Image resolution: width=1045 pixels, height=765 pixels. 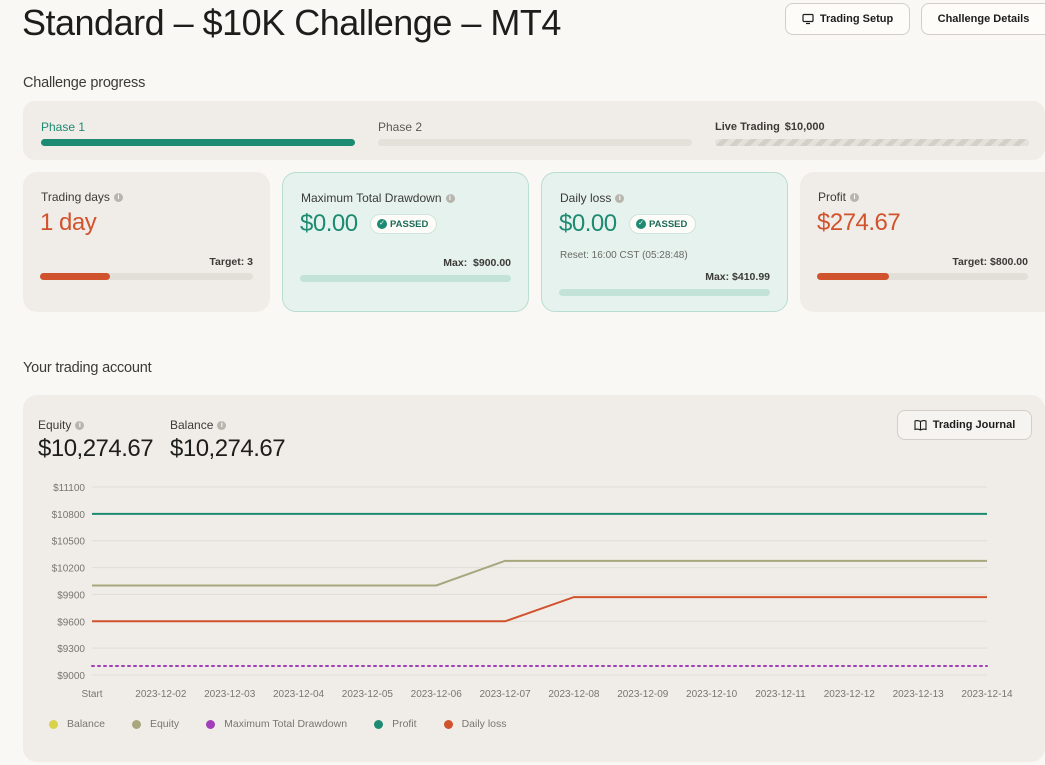 What do you see at coordinates (146, 276) in the screenshot?
I see `trading-days-progress-bar` at bounding box center [146, 276].